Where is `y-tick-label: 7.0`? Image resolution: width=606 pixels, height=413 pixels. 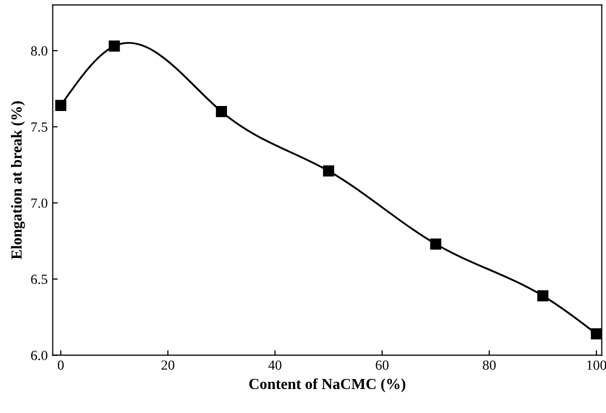 y-tick-label: 7.0 is located at coordinates (39, 203).